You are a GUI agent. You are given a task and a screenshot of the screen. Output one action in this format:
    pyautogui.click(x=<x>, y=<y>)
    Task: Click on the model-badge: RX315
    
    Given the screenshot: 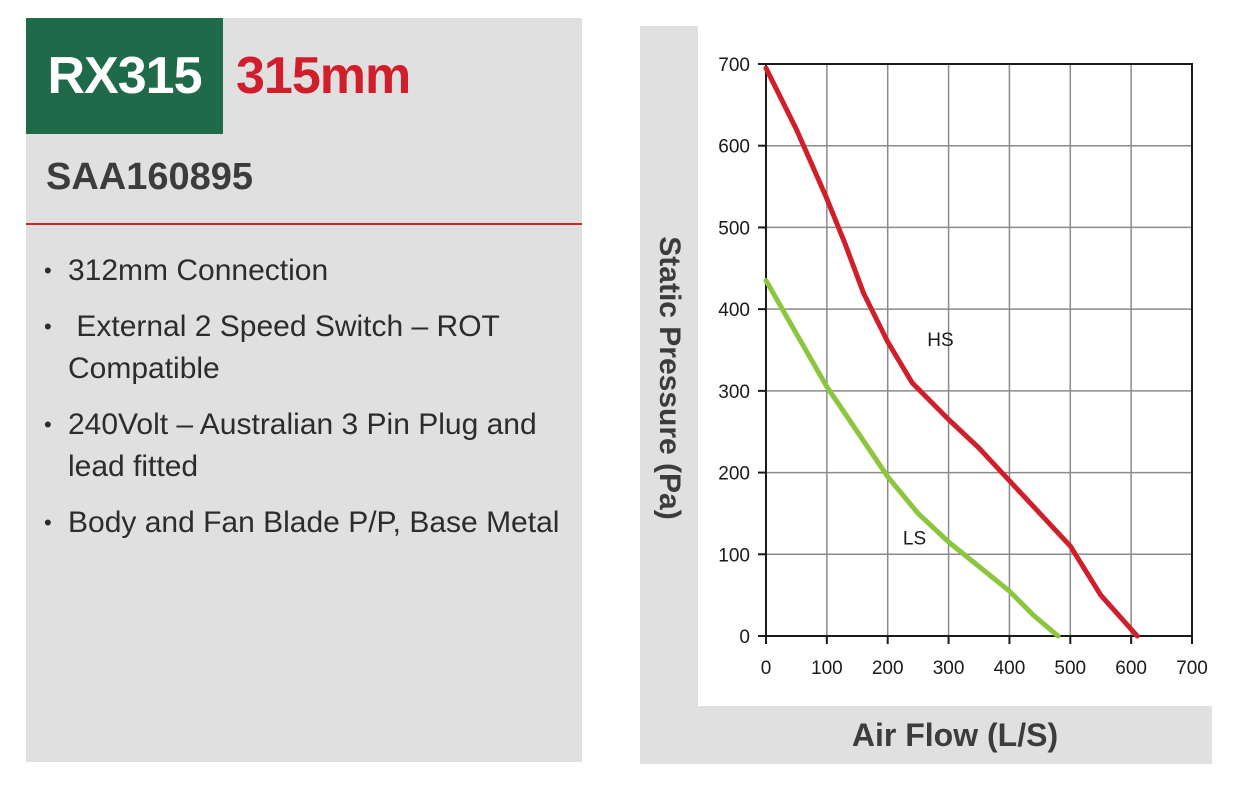 What is the action you would take?
    pyautogui.click(x=124, y=76)
    